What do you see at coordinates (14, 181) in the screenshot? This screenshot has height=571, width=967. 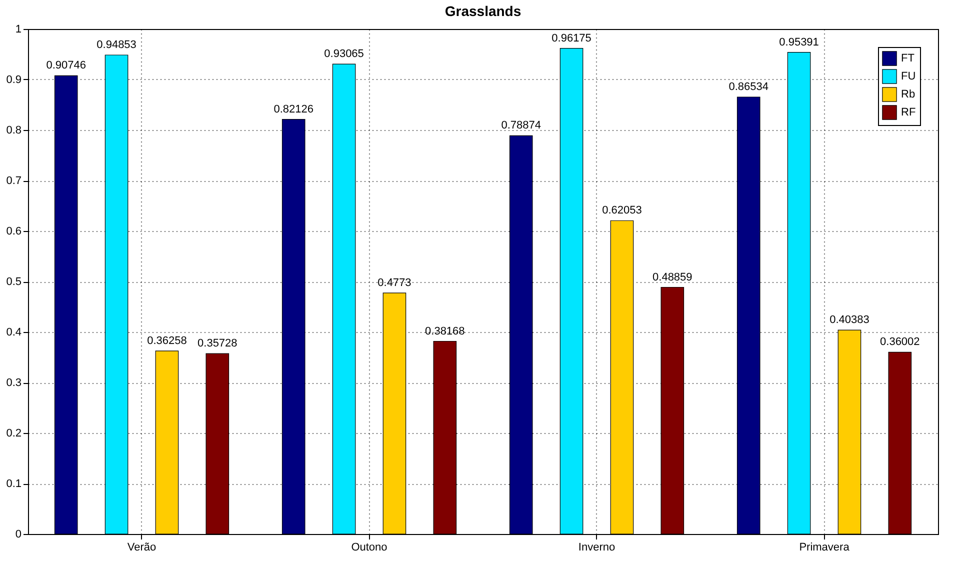 I see `y-tick-label: 0.7` at bounding box center [14, 181].